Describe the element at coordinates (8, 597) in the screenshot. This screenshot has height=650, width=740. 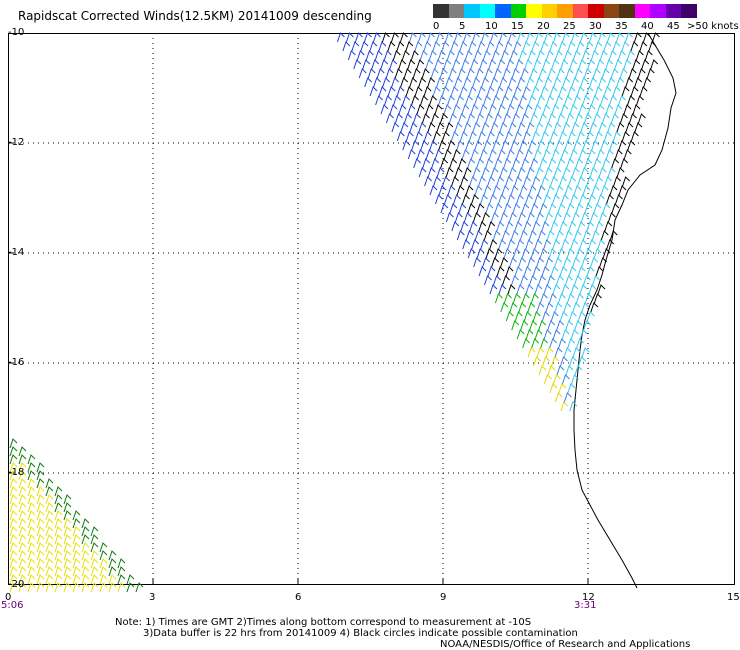
I see `x-axis-label-1: 0` at that location.